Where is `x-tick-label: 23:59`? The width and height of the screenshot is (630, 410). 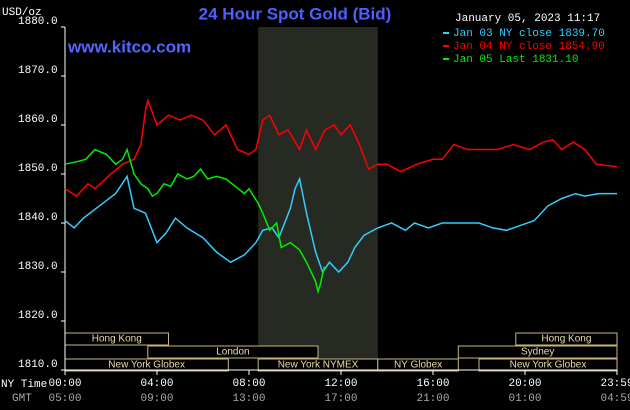
x-tick-label: 23:59 is located at coordinates (615, 384).